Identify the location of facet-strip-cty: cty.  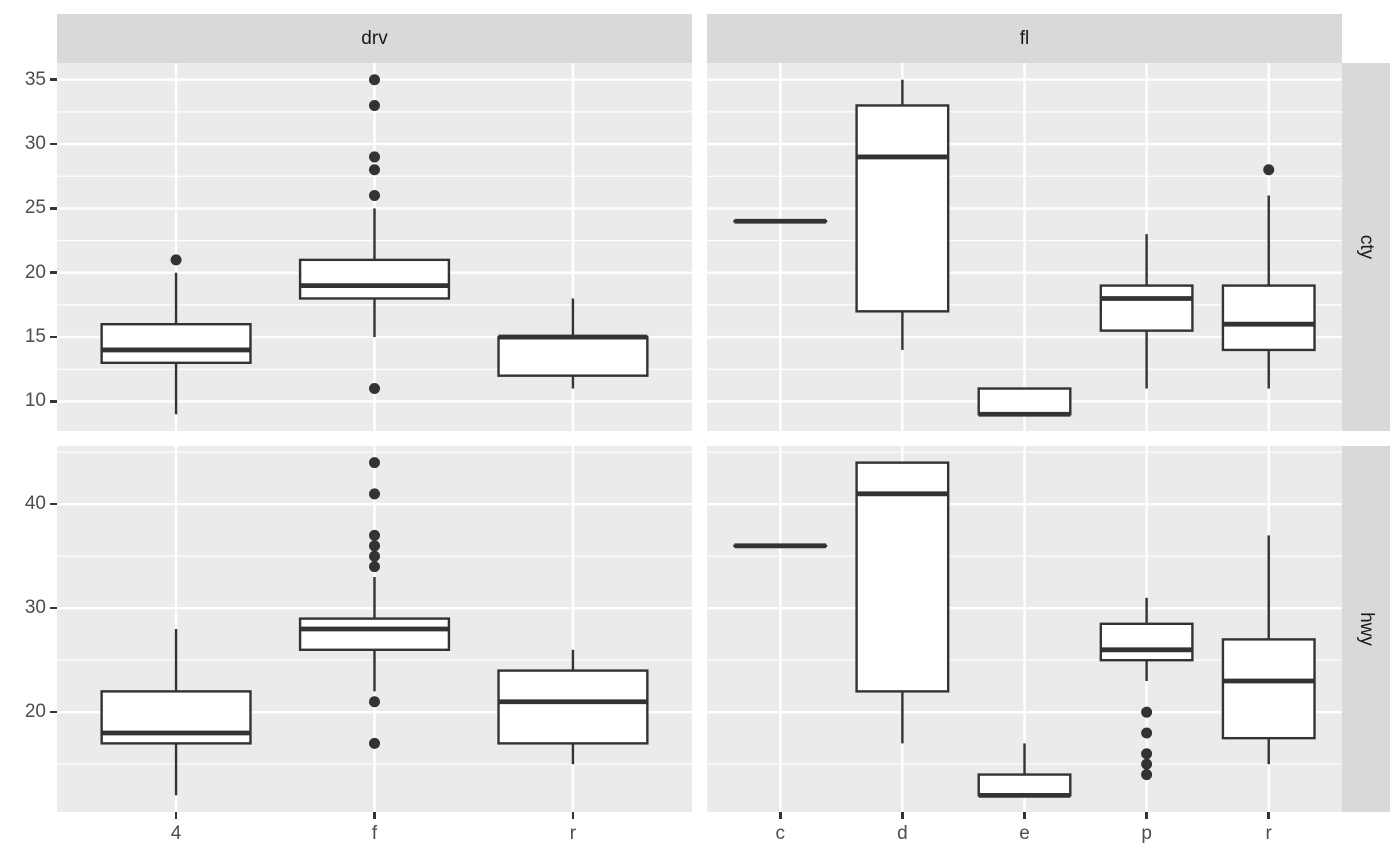
(1366, 247).